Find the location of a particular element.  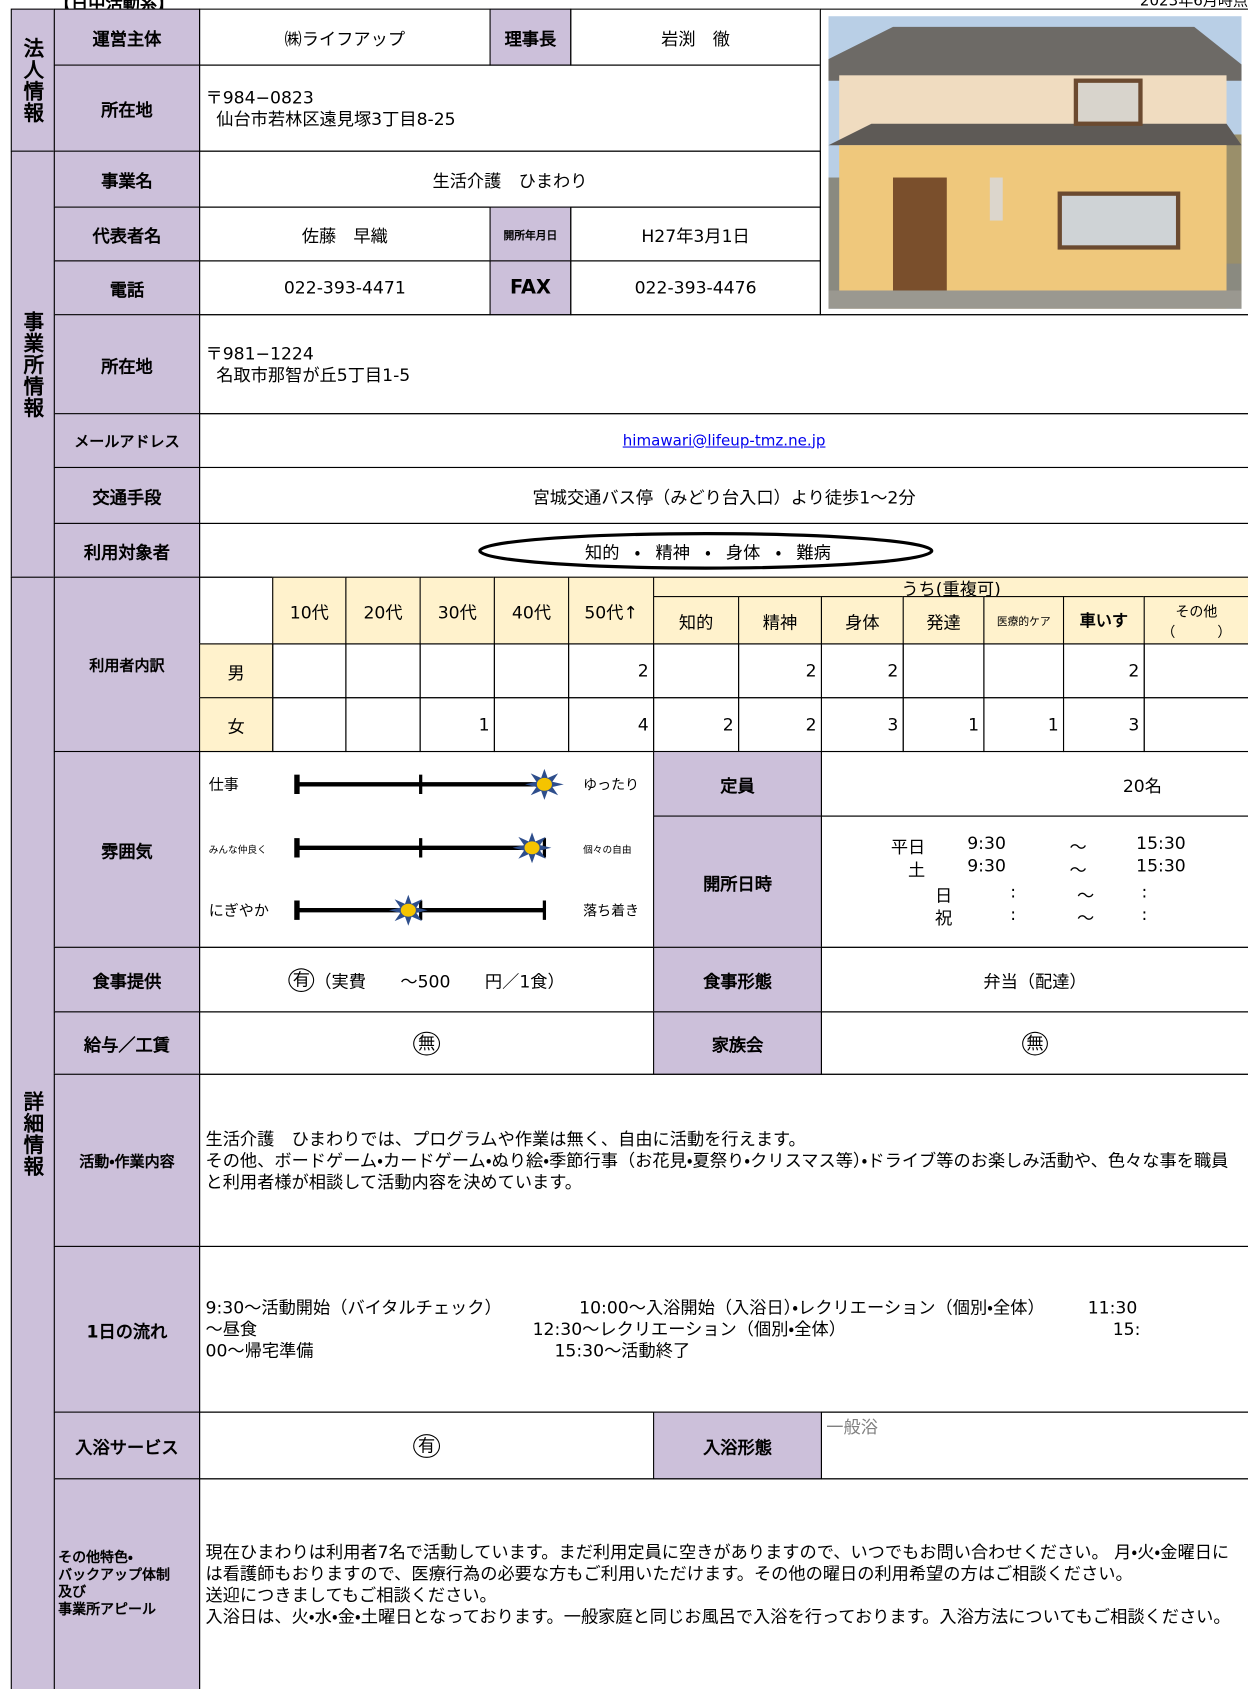

field-label: 定員 is located at coordinates (737, 783).